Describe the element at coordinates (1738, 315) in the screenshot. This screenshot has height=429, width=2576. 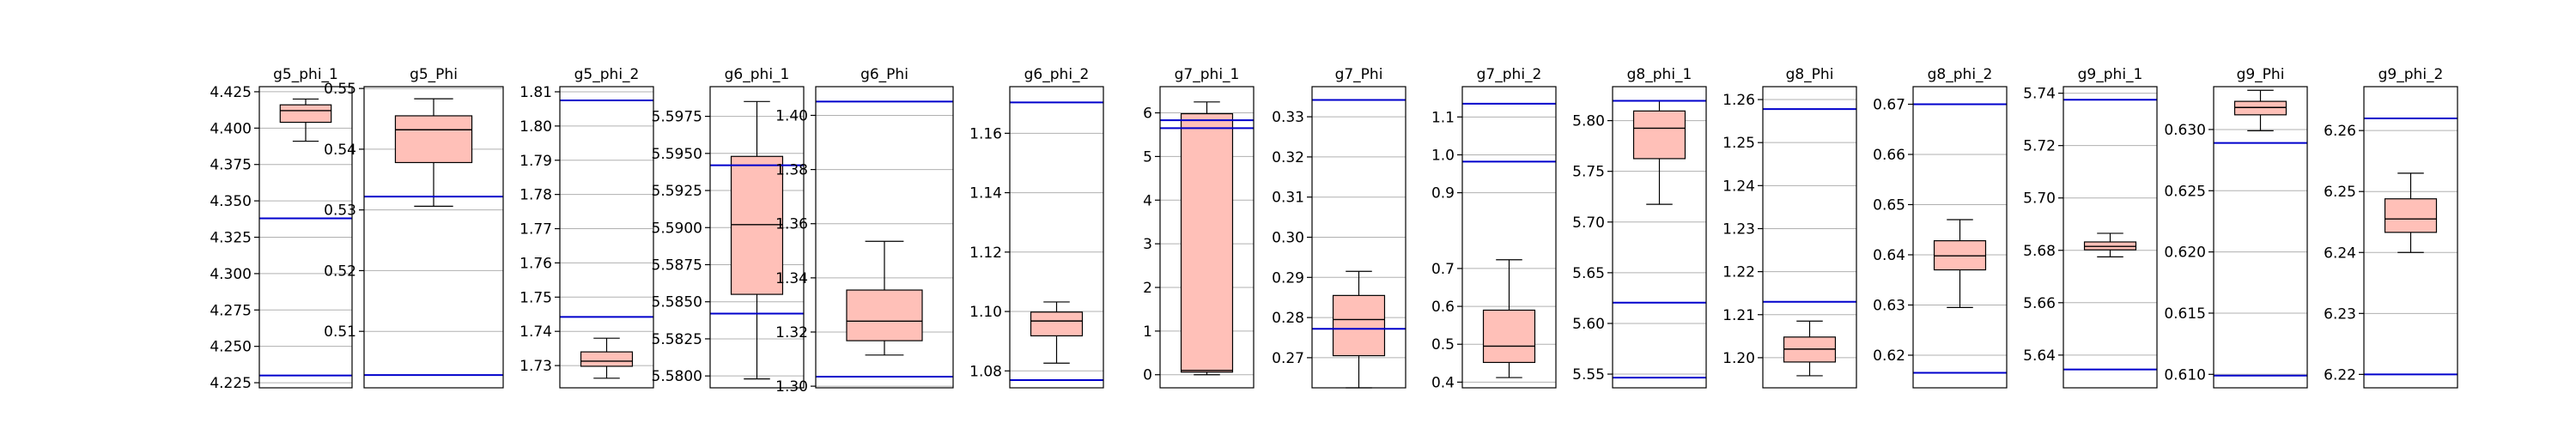
I see `y-tick-label: 1.21` at that location.